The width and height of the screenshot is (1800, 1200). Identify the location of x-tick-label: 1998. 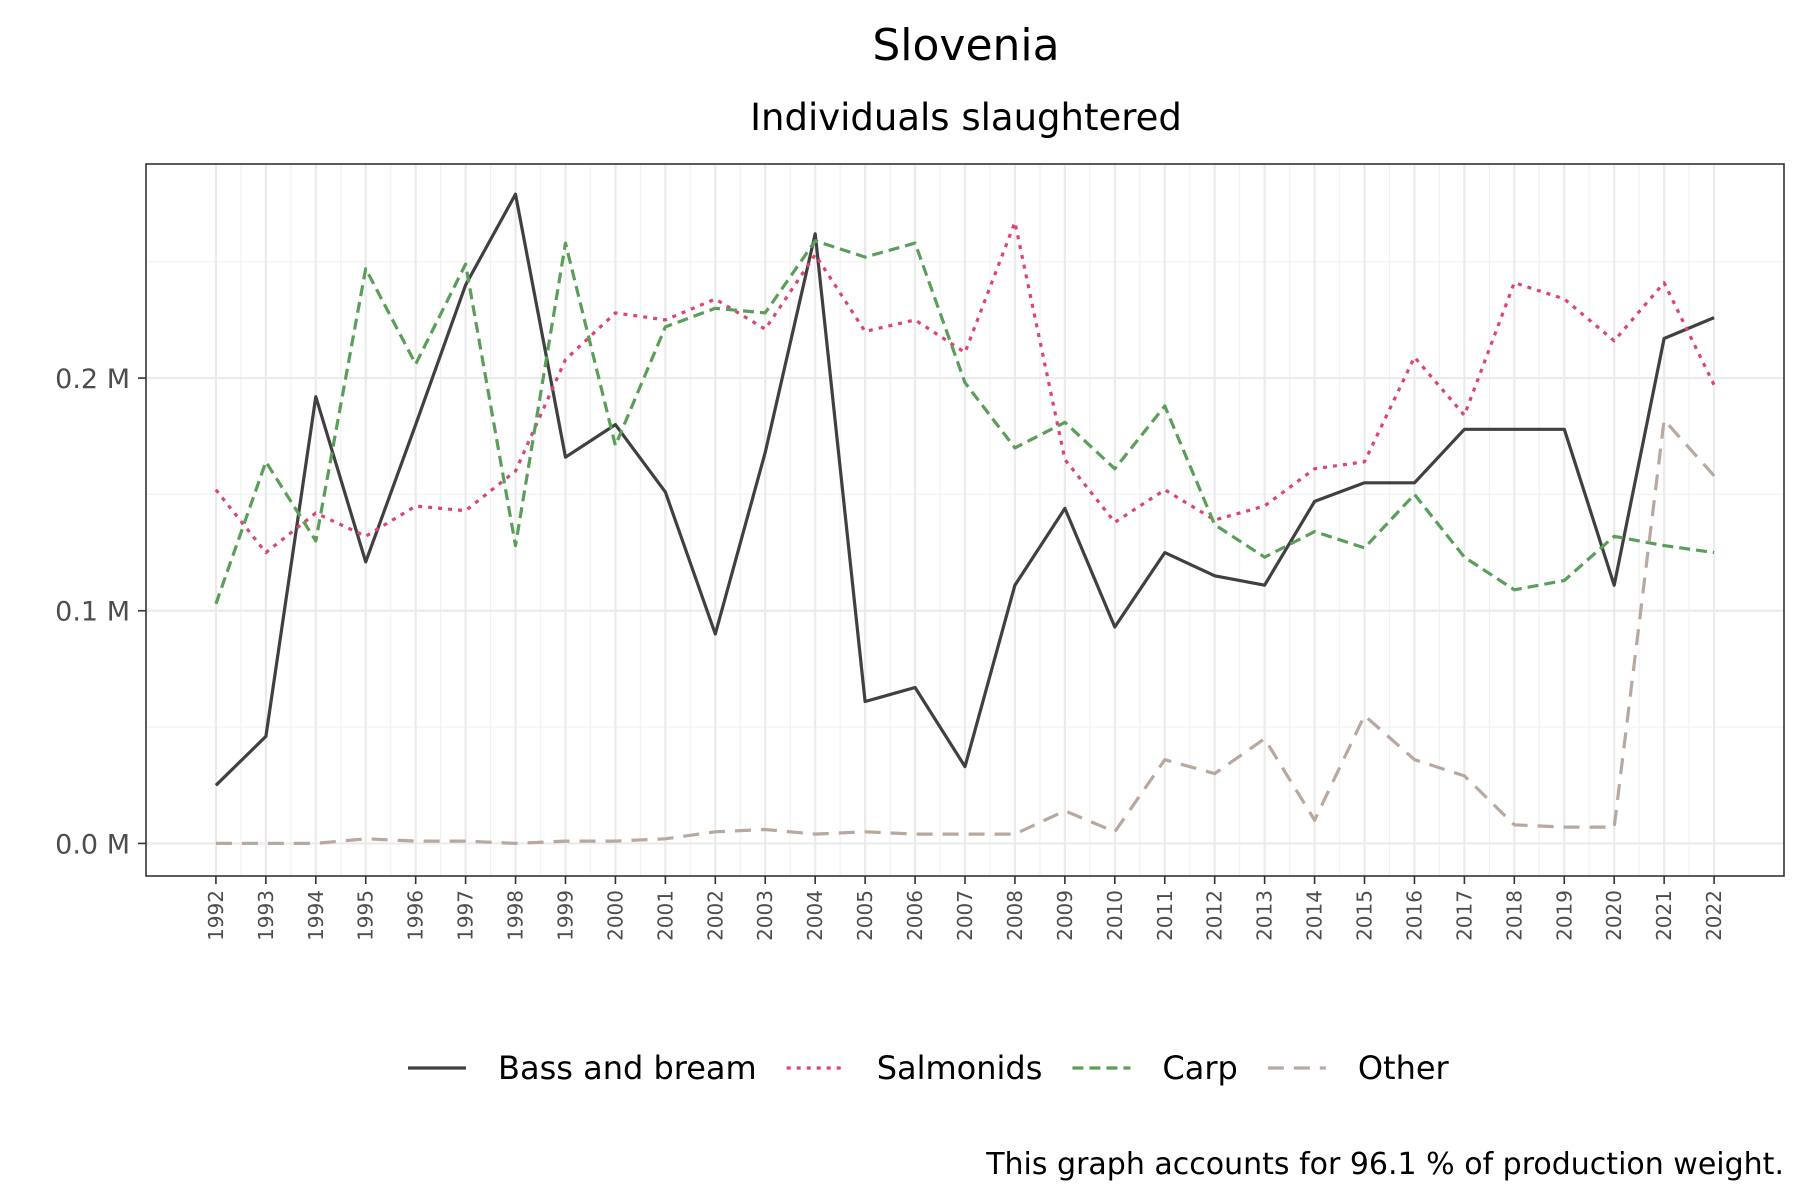
(516, 915).